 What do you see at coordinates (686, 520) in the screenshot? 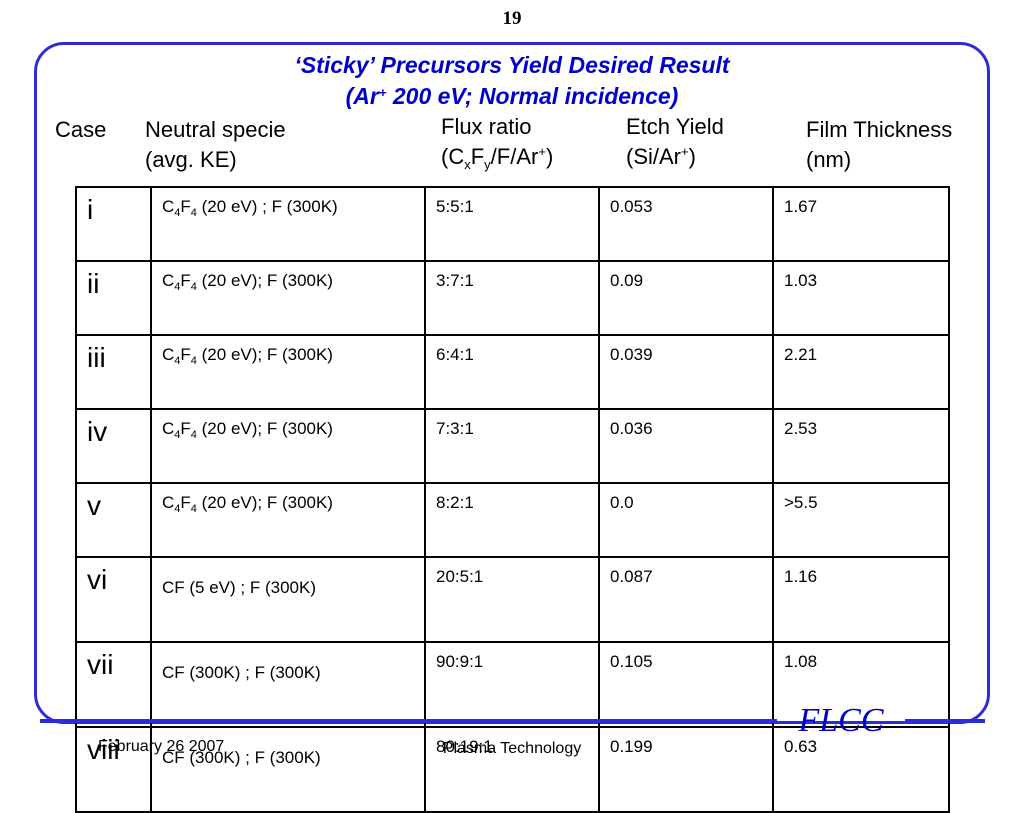
I see `etch-cell: 0.0` at bounding box center [686, 520].